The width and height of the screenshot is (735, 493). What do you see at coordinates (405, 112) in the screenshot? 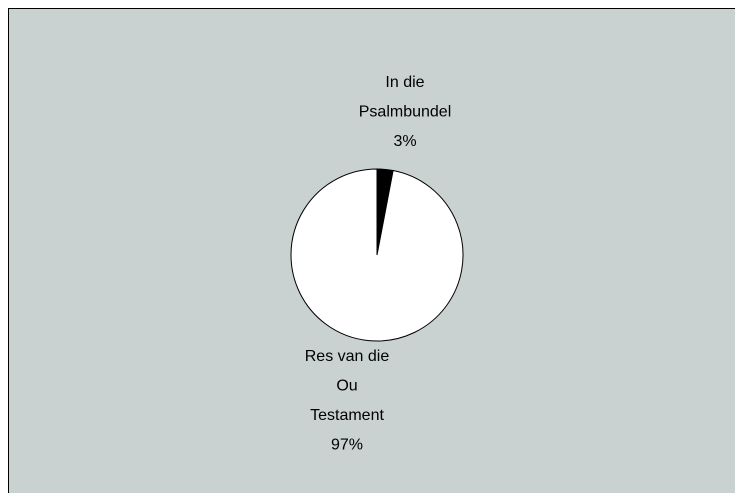
I see `slice-label-line: Psalmbundel` at bounding box center [405, 112].